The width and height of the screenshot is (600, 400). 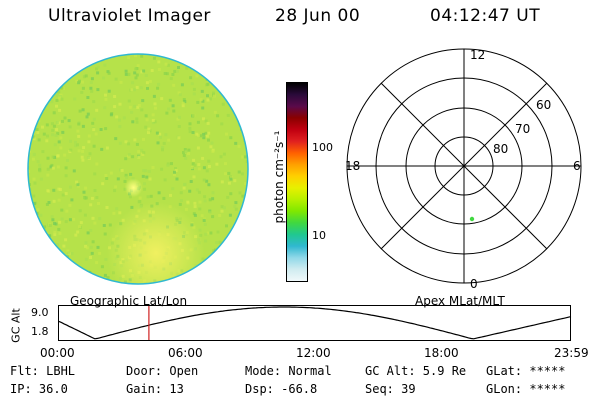 I want to click on clock-label-6: 6, so click(x=577, y=166).